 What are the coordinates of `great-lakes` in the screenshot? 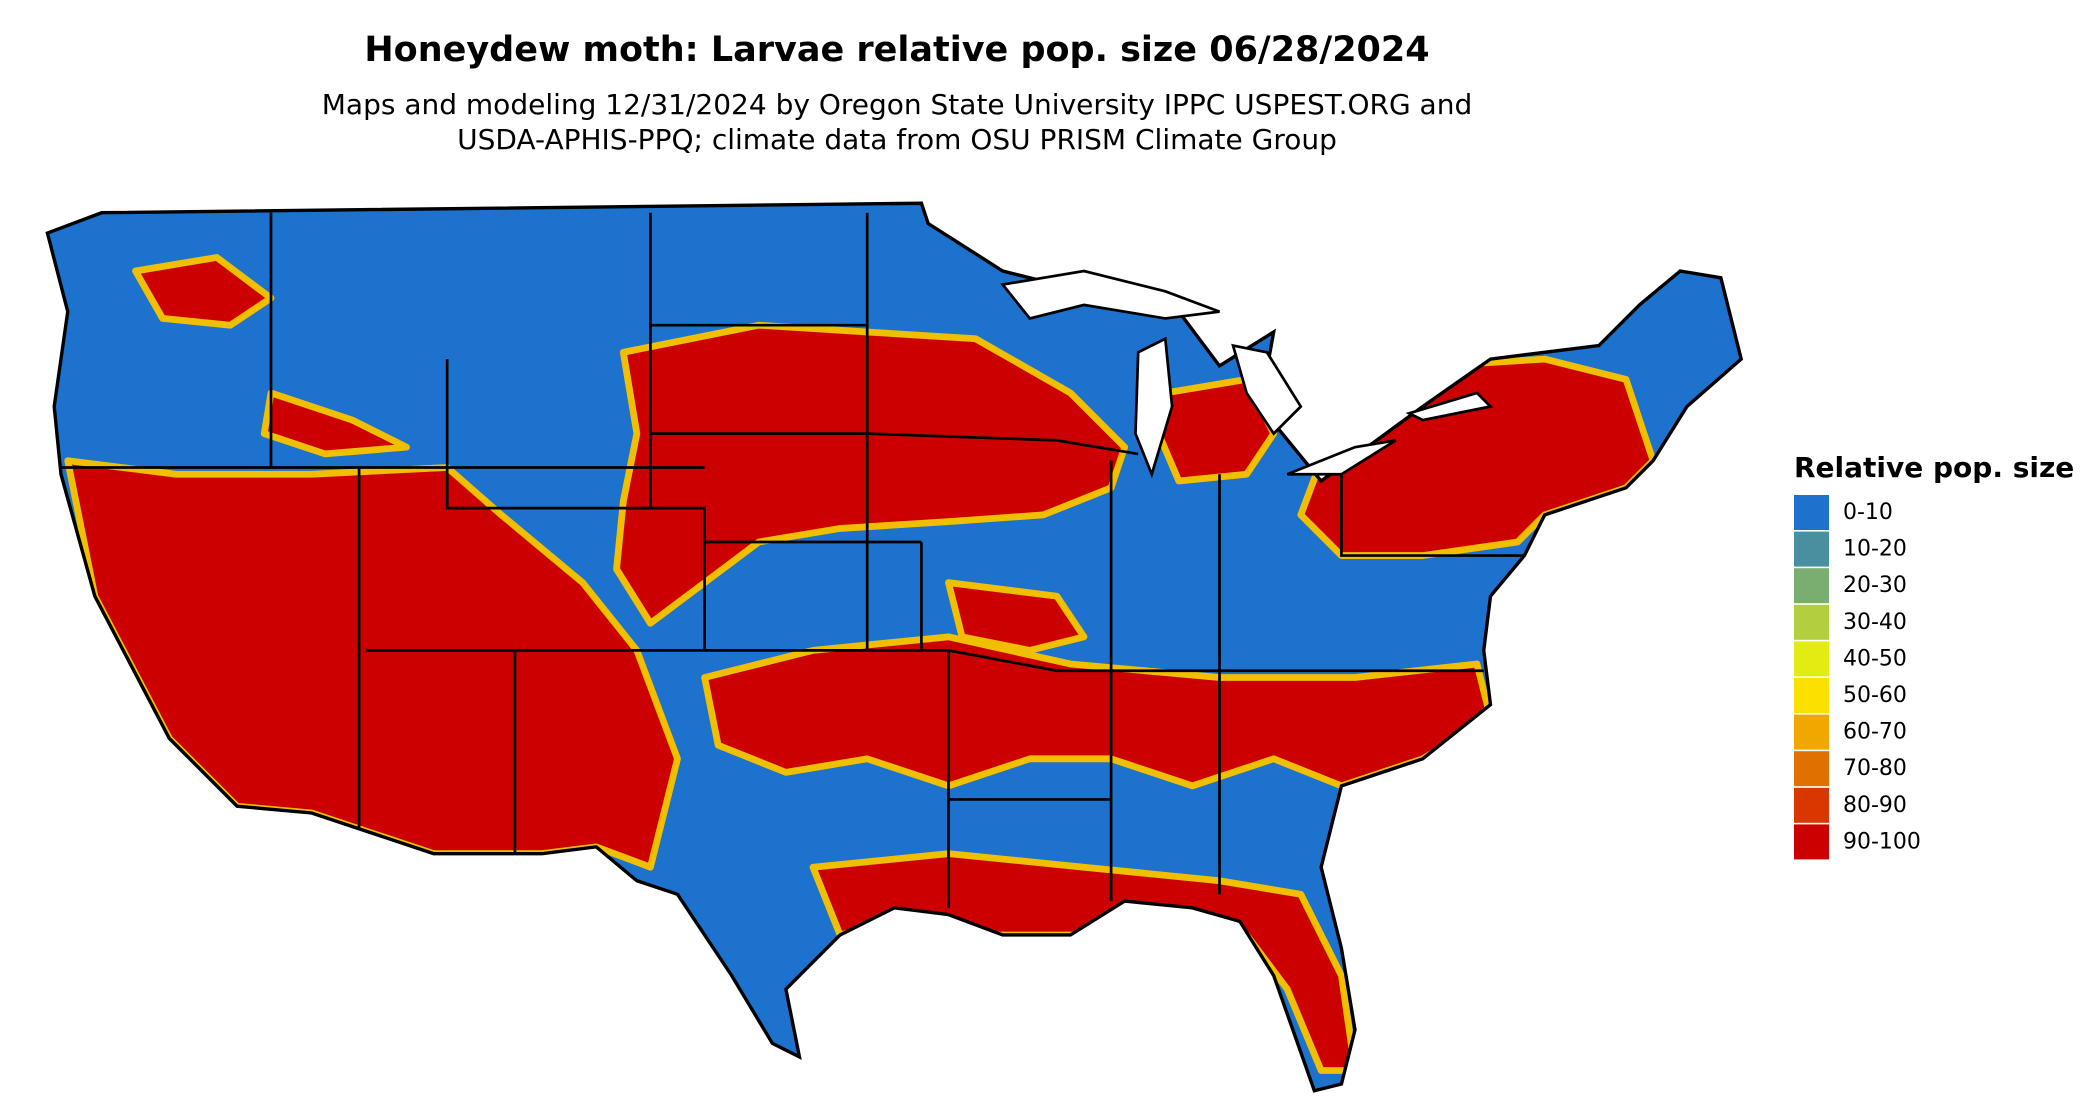 It's located at (1247, 374).